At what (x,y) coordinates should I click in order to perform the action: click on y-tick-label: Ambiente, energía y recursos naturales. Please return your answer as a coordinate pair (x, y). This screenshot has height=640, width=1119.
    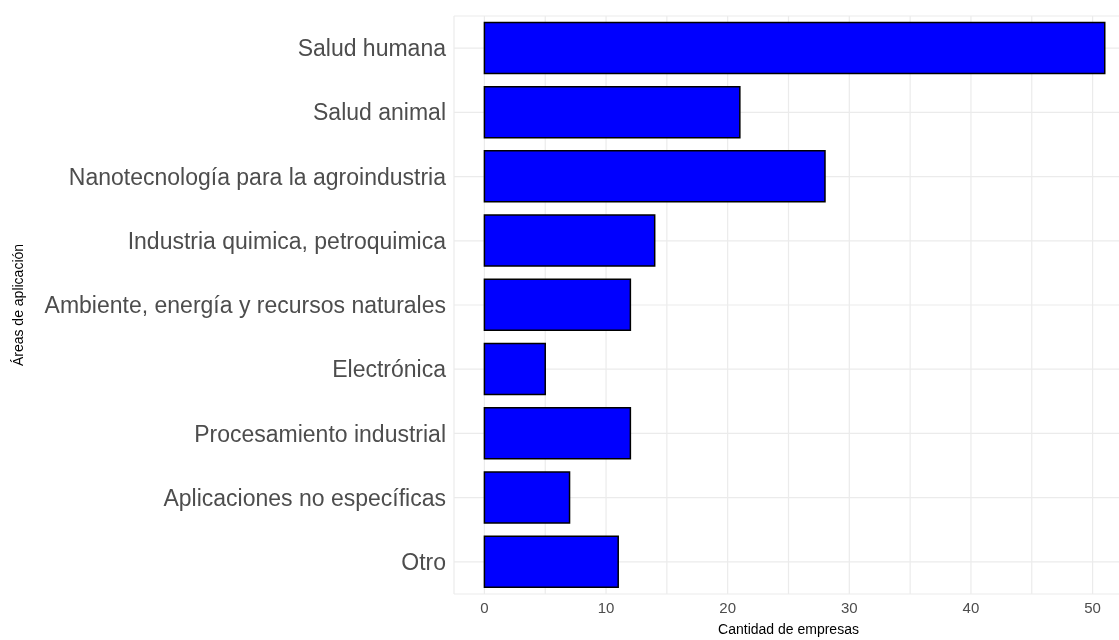
    Looking at the image, I should click on (245, 305).